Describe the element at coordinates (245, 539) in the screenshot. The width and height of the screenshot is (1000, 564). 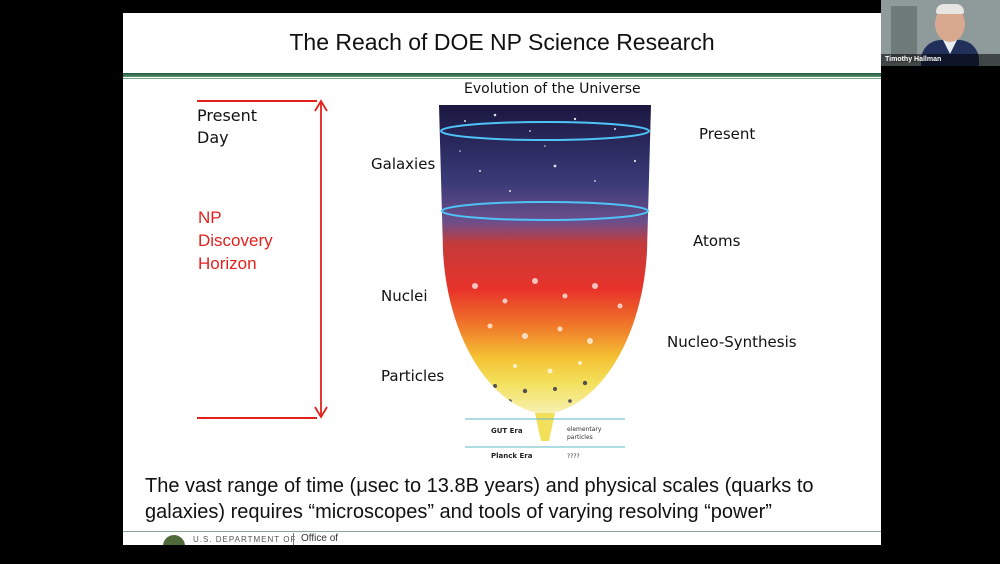
I see `footer-department: U.S. DEPARTMENT OF` at that location.